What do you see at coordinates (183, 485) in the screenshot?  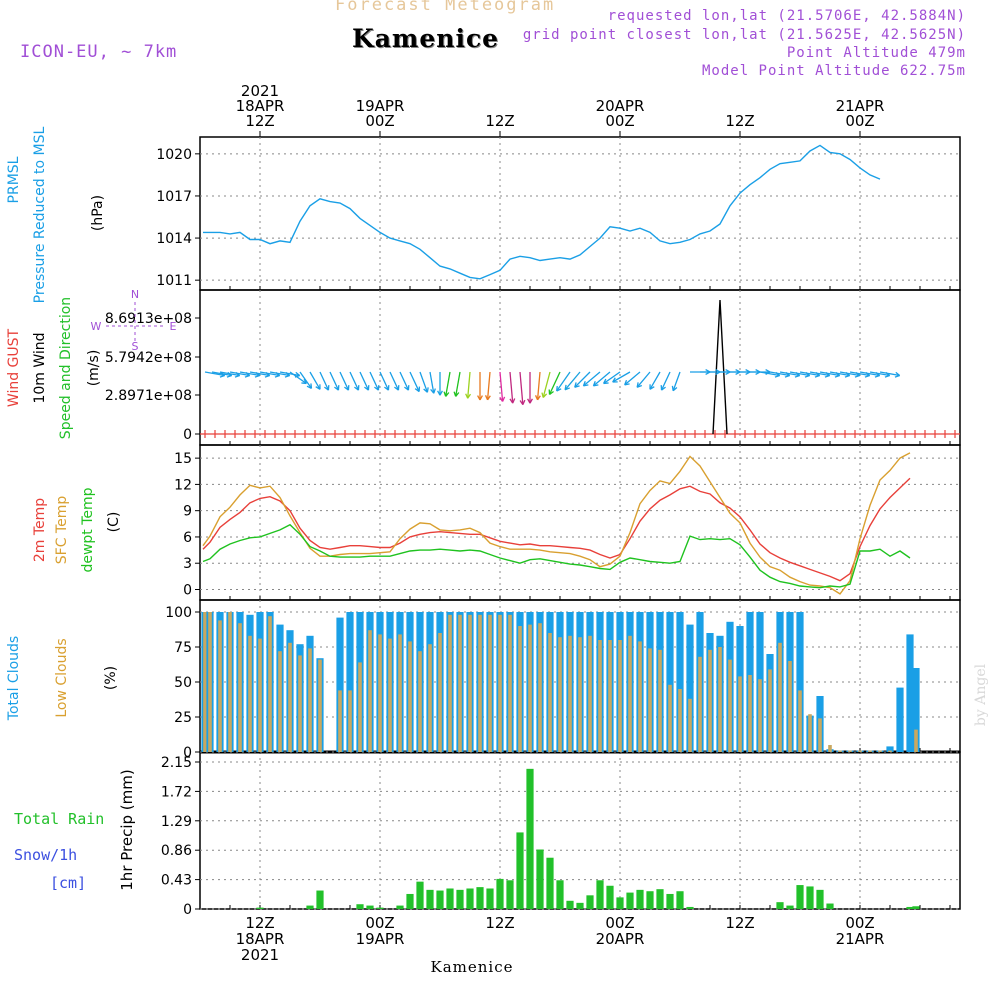 I see `y-tick-label: 12` at bounding box center [183, 485].